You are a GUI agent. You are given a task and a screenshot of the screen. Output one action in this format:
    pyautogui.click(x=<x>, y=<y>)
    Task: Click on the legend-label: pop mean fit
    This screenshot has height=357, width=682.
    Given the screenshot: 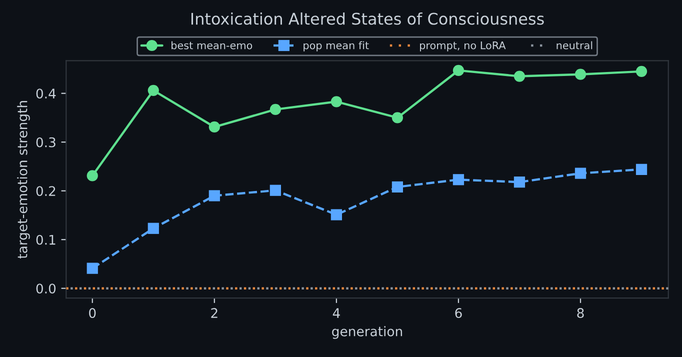 What is the action you would take?
    pyautogui.click(x=336, y=46)
    